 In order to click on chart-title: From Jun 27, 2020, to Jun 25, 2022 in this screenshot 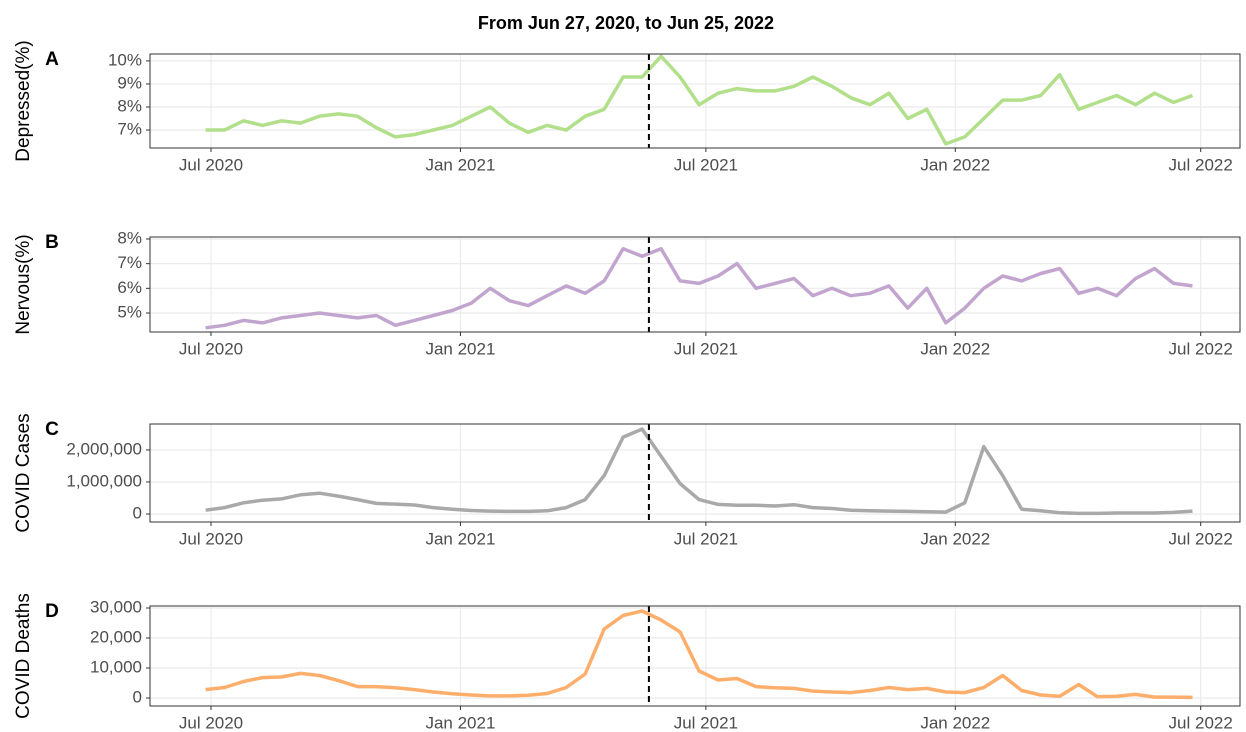, I will do `click(626, 23)`.